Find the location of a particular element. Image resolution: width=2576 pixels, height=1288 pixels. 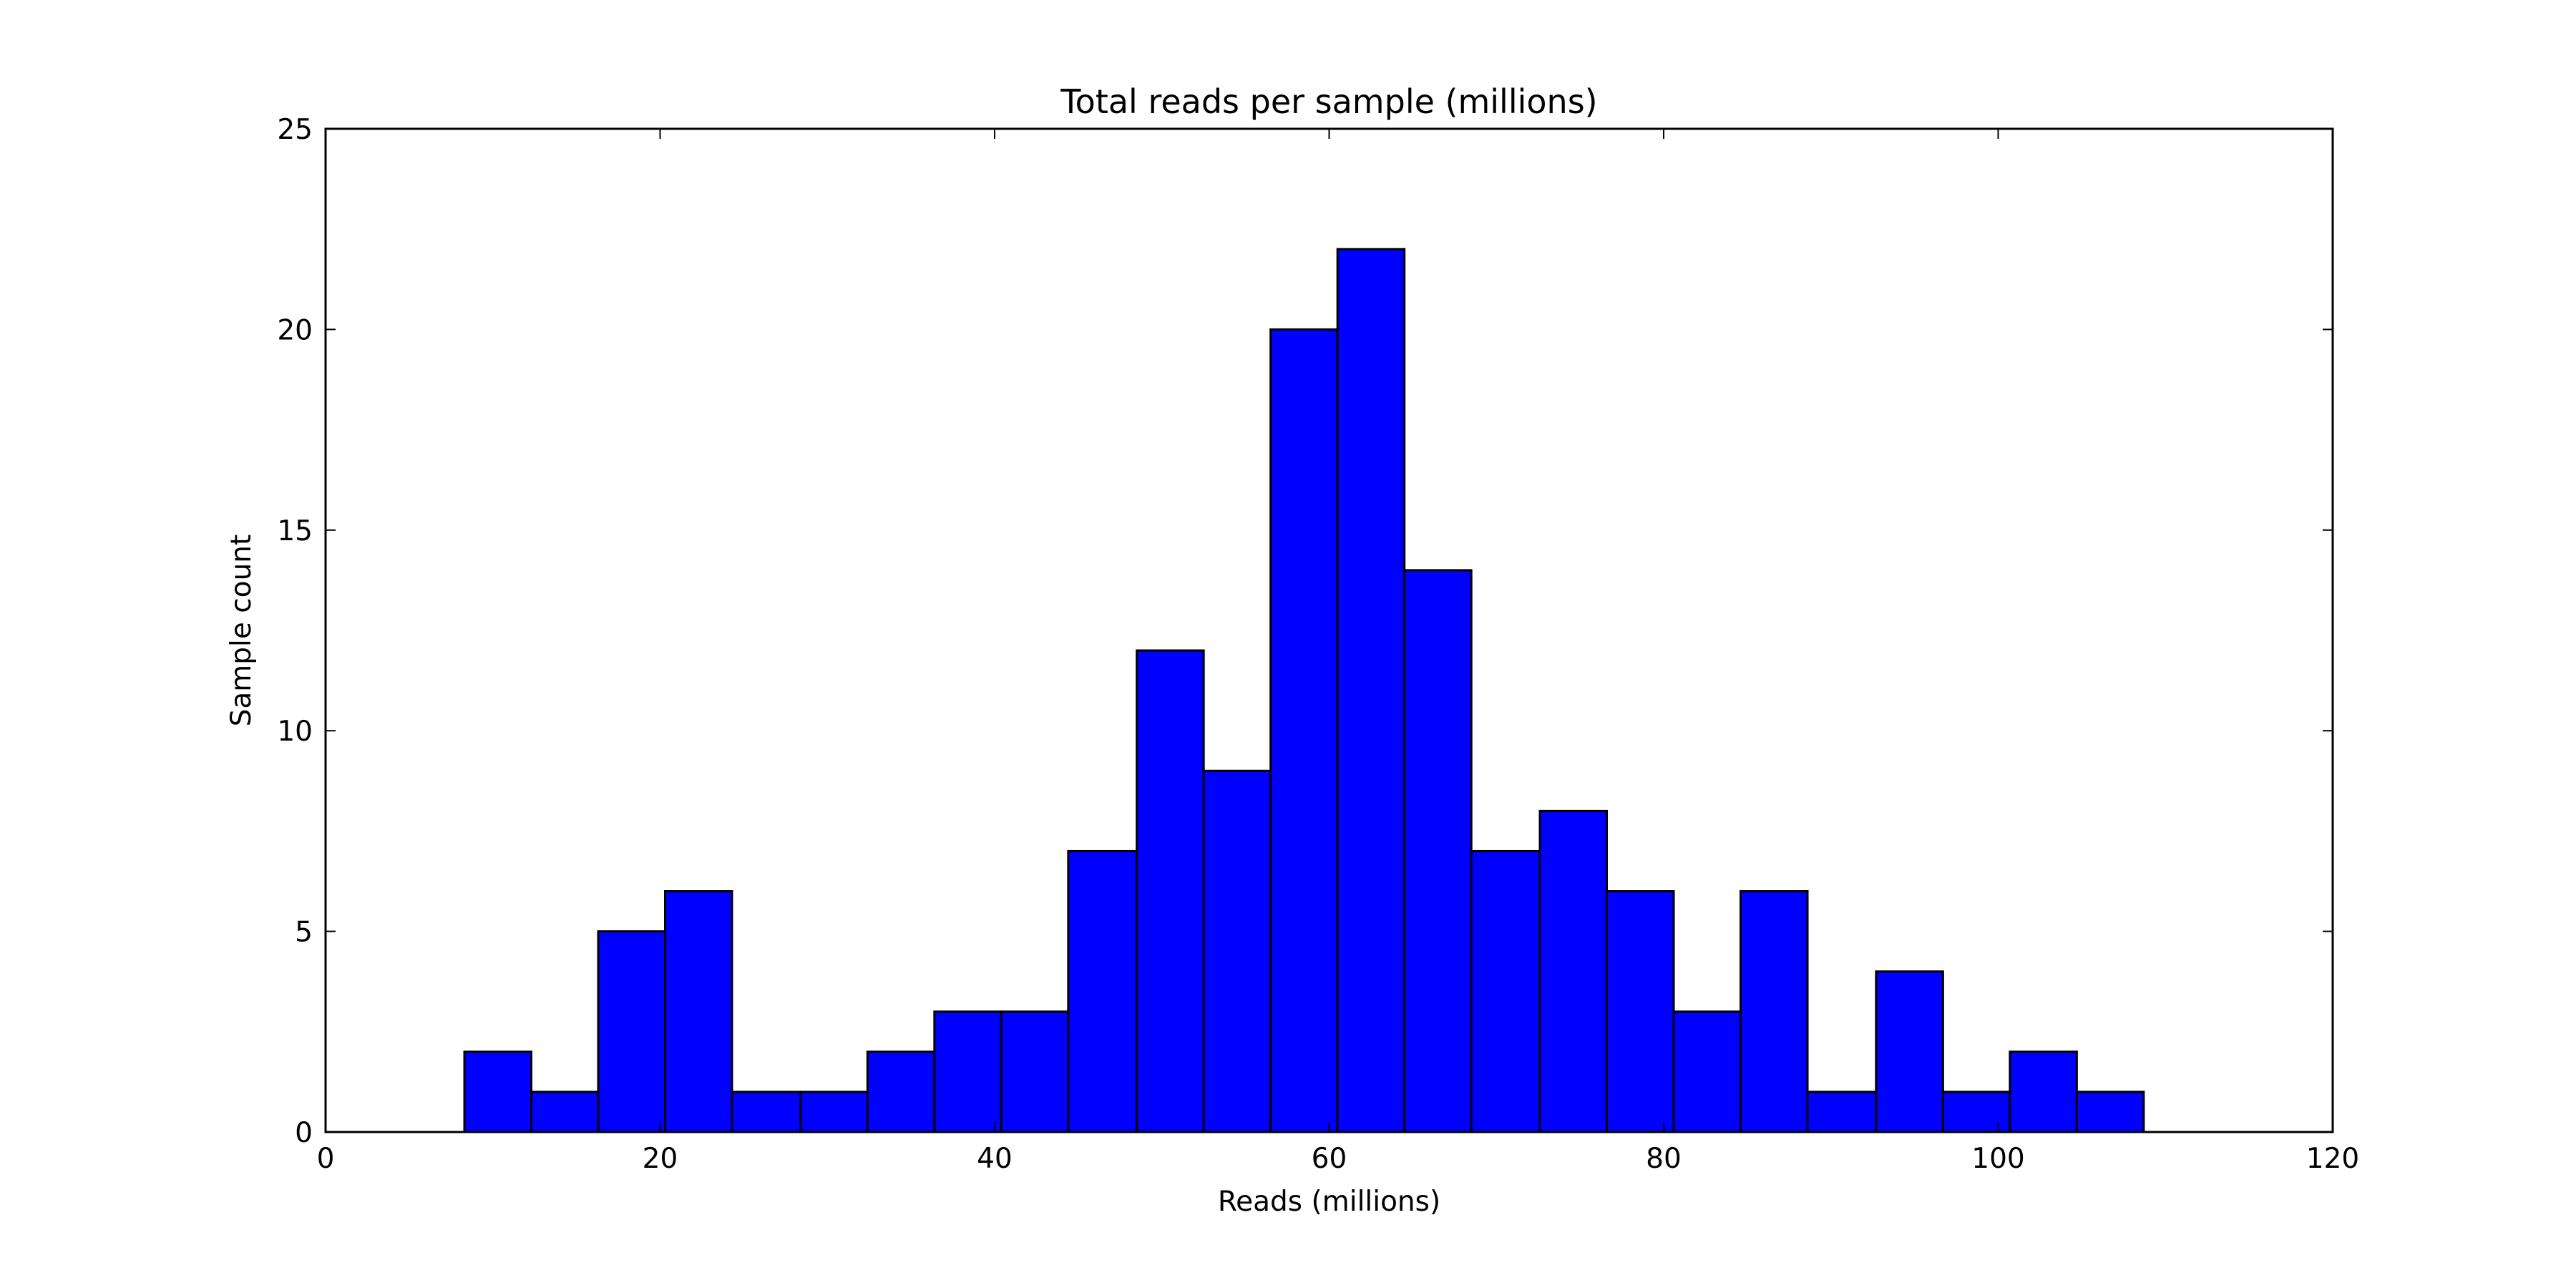

x-tick-label: 40 is located at coordinates (995, 1159).